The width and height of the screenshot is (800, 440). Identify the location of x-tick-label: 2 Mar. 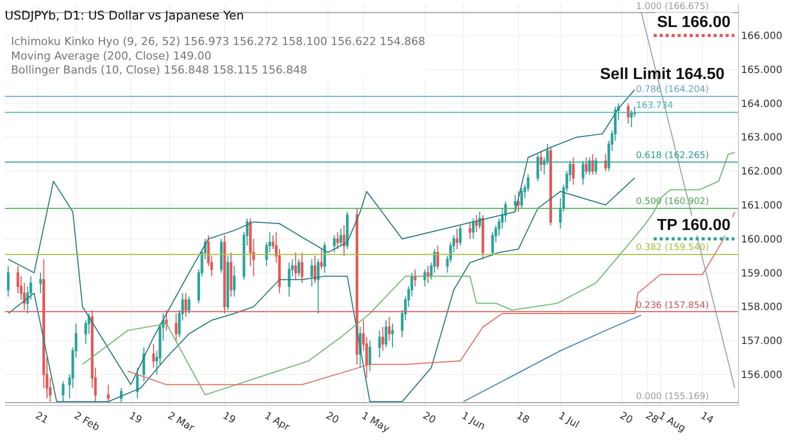
(181, 422).